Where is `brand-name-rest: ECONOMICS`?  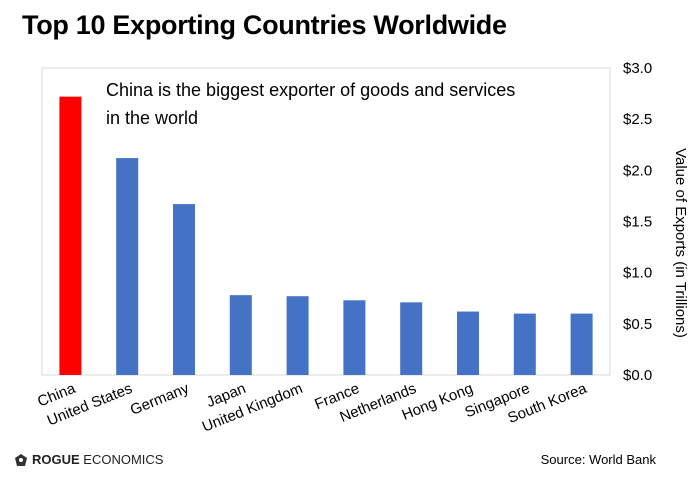
brand-name-rest: ECONOMICS is located at coordinates (123, 459).